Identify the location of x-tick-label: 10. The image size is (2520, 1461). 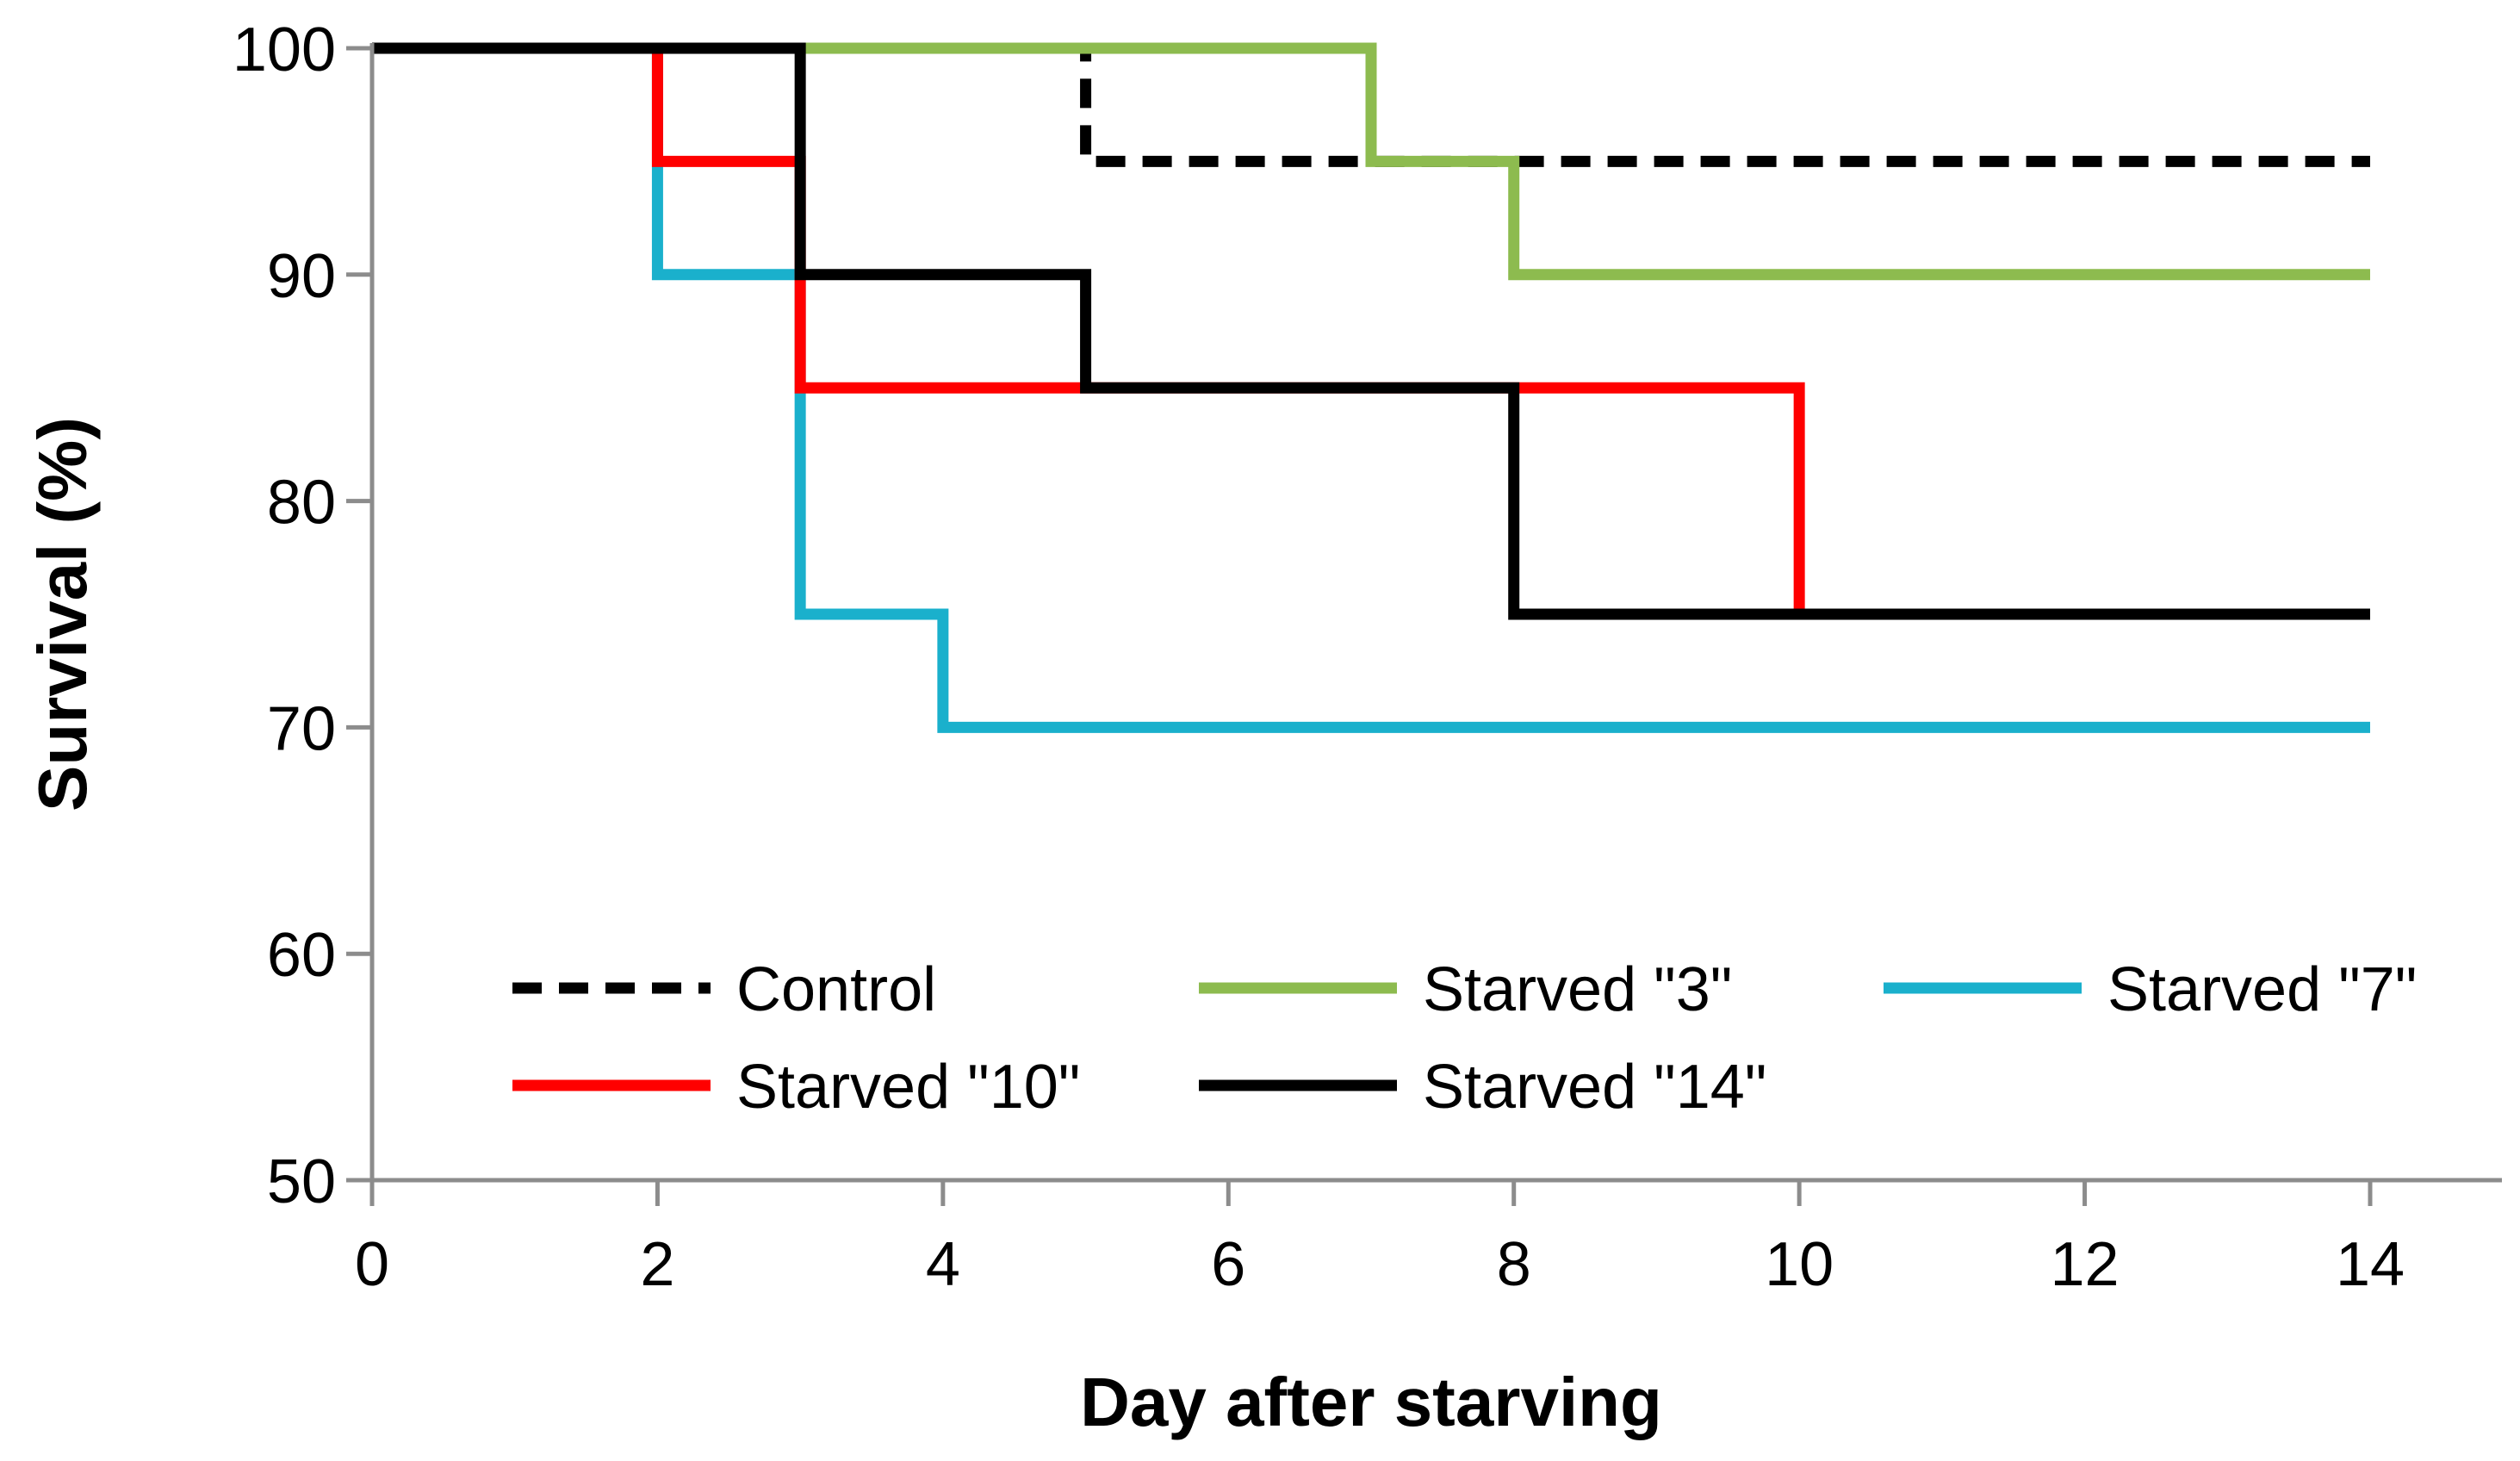
(1800, 1265).